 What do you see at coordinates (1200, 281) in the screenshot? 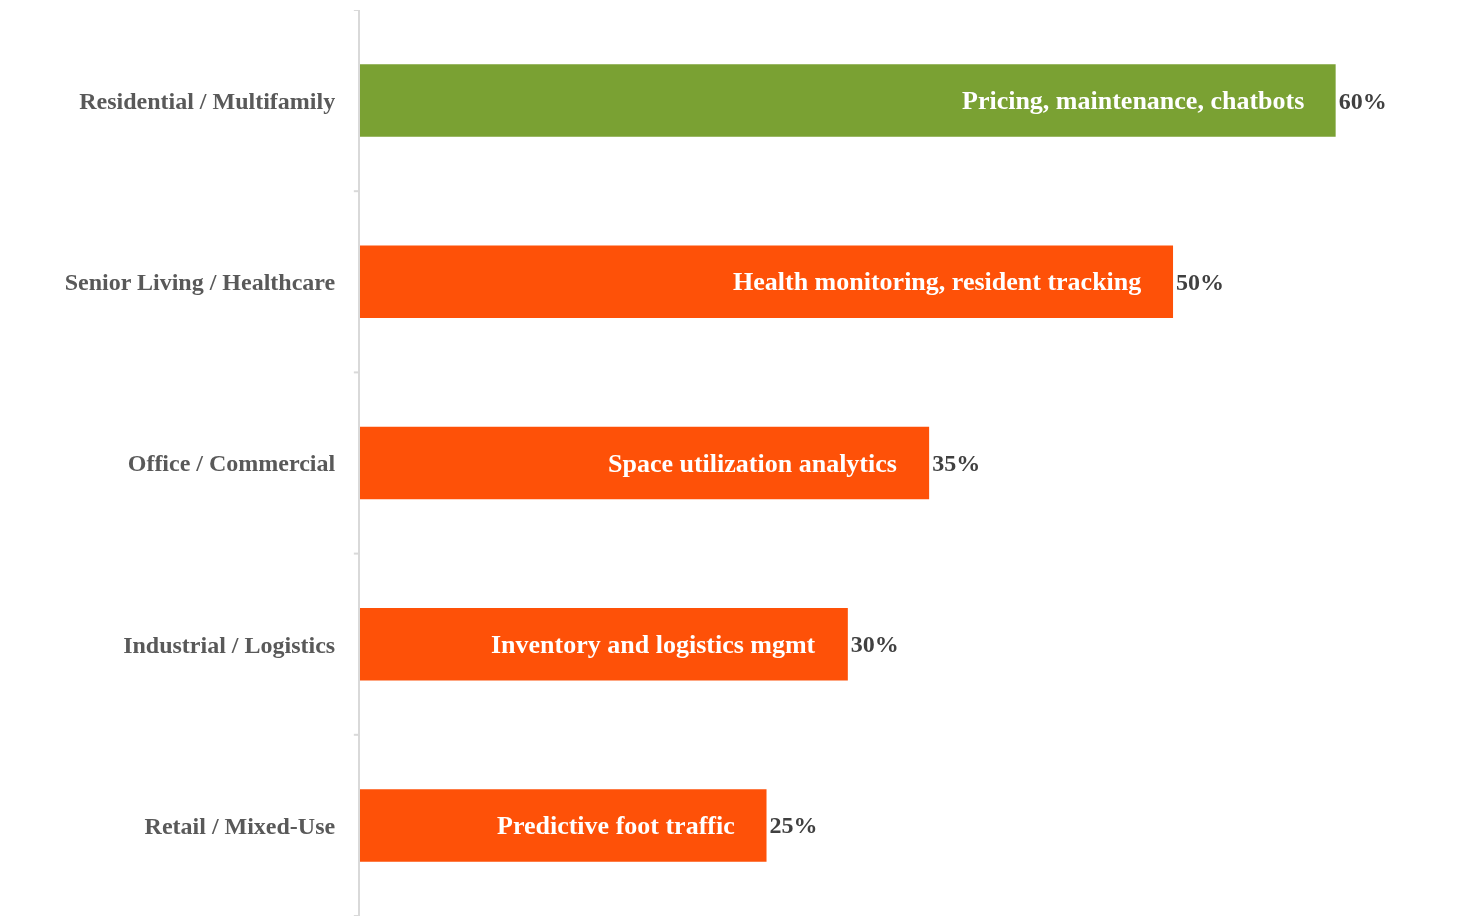
I see `data-label: 50%` at bounding box center [1200, 281].